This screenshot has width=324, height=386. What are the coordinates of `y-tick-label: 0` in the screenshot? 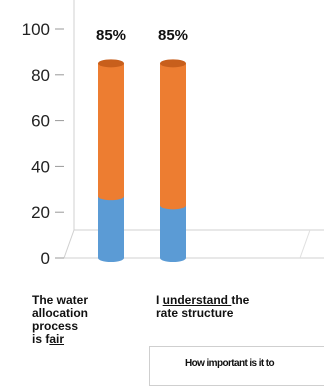 It's located at (45, 258).